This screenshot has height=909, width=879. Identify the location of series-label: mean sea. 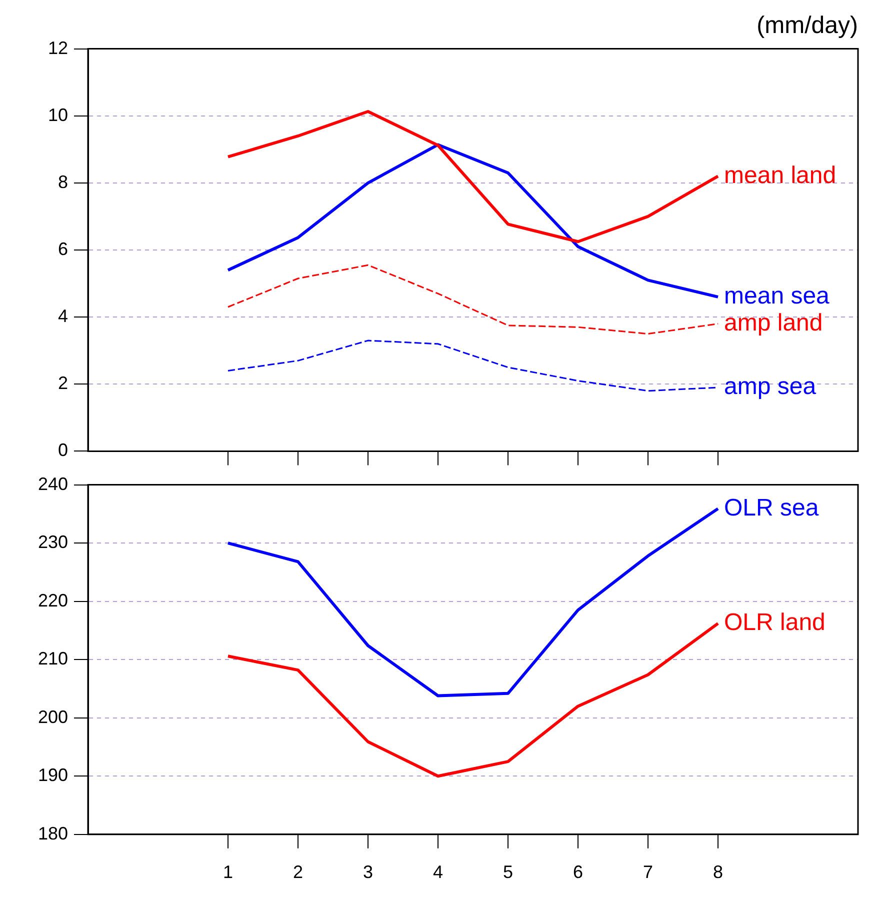
(777, 296).